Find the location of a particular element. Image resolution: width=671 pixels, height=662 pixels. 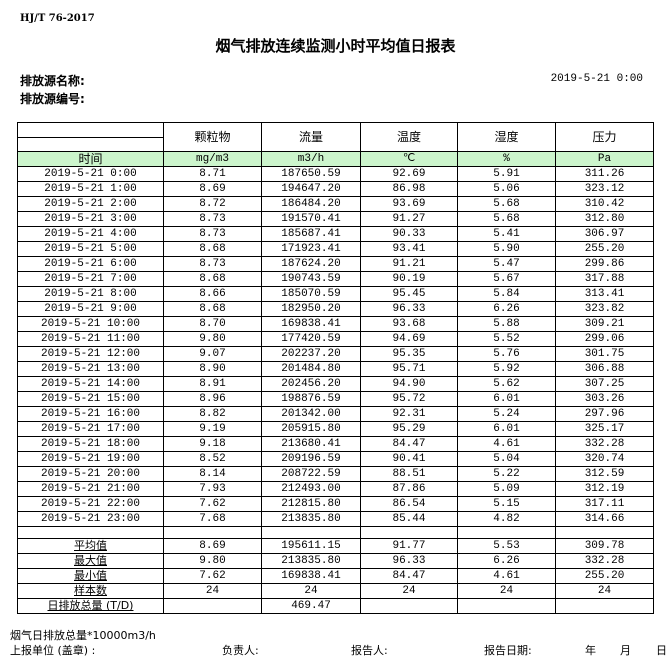

value-cell: 5.76 is located at coordinates (506, 354).